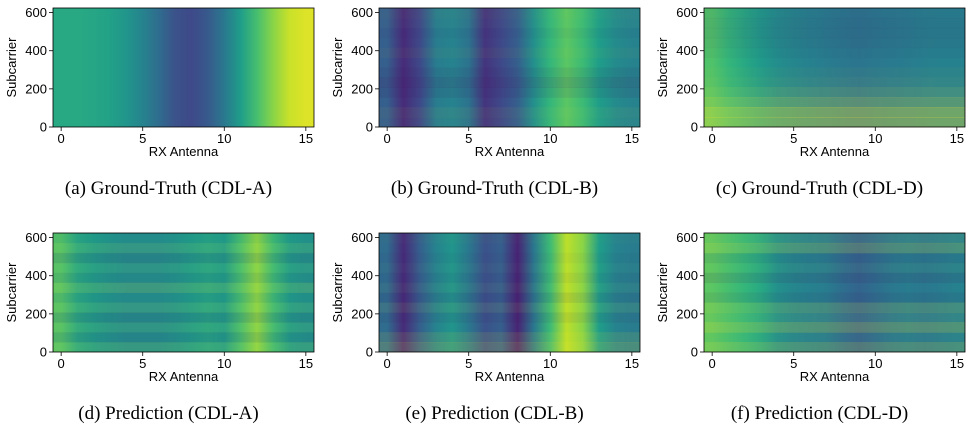  What do you see at coordinates (168, 188) in the screenshot?
I see `subfigure-caption: (a) Ground-Truth (CDL-A)` at bounding box center [168, 188].